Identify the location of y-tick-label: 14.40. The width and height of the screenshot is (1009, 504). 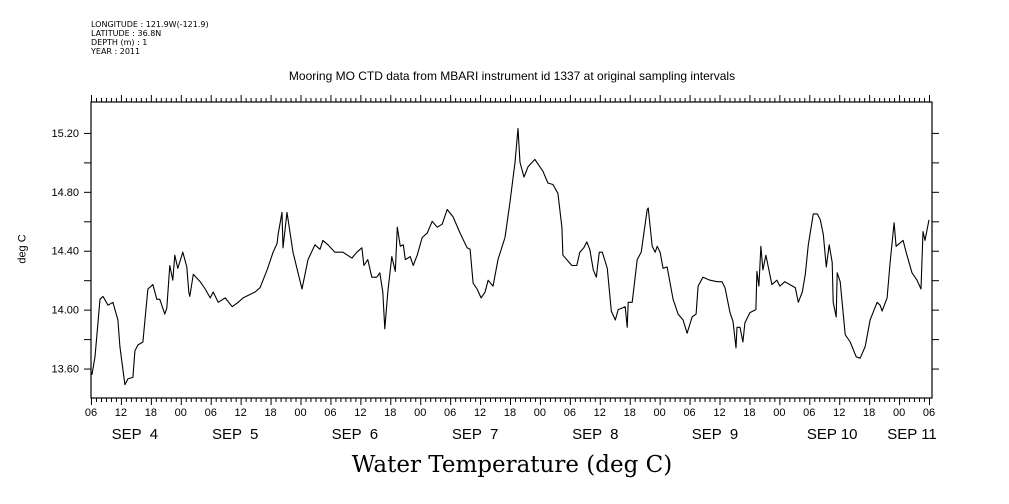
(65, 252).